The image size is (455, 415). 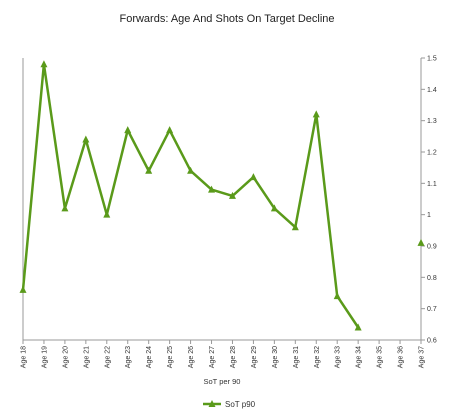 I want to click on x-tick-label: Age 34, so click(x=359, y=357).